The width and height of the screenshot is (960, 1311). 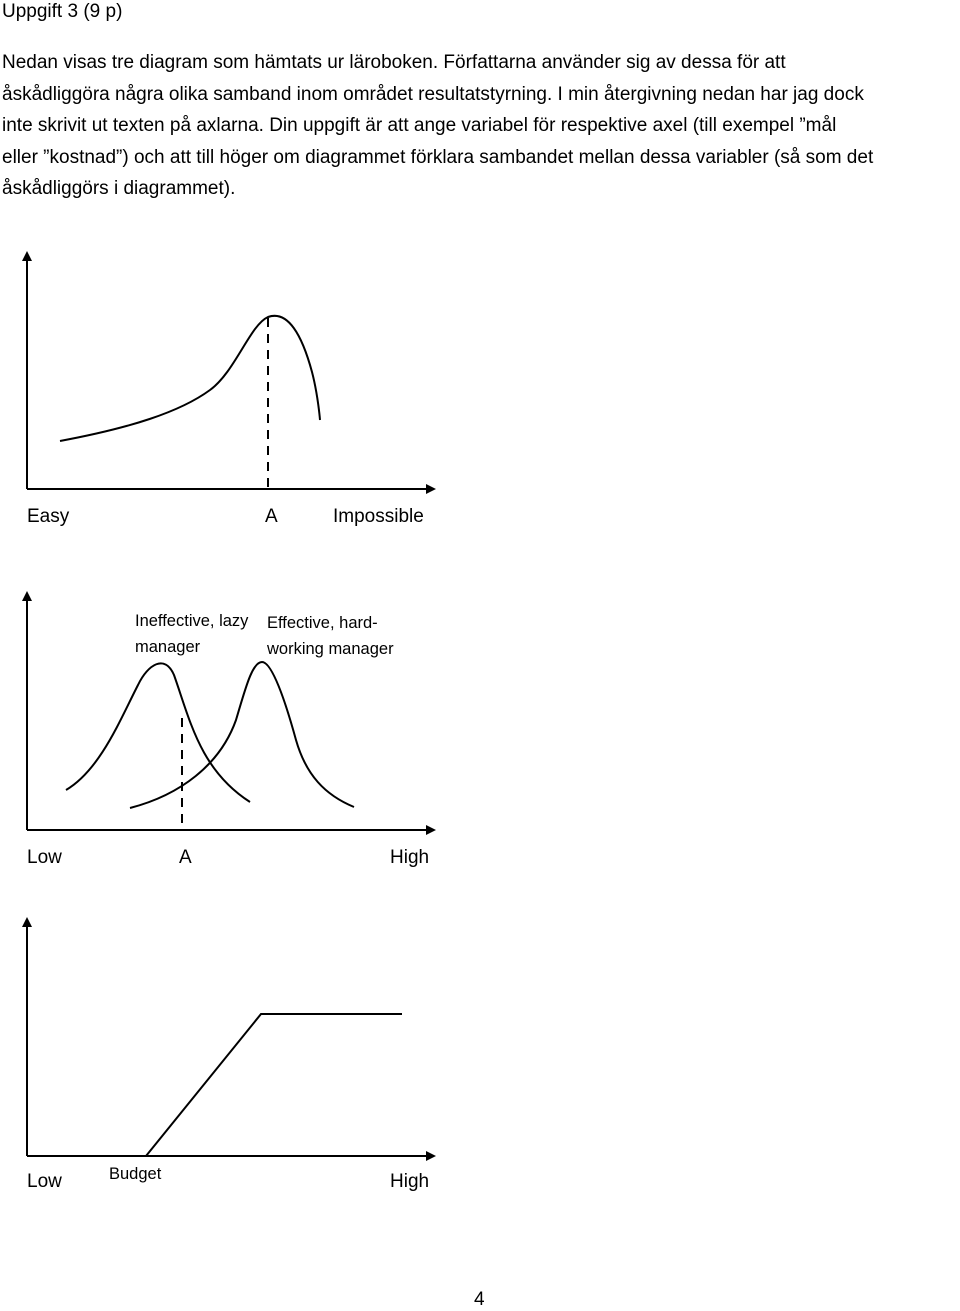 What do you see at coordinates (479, 1299) in the screenshot?
I see `page-number: 4` at bounding box center [479, 1299].